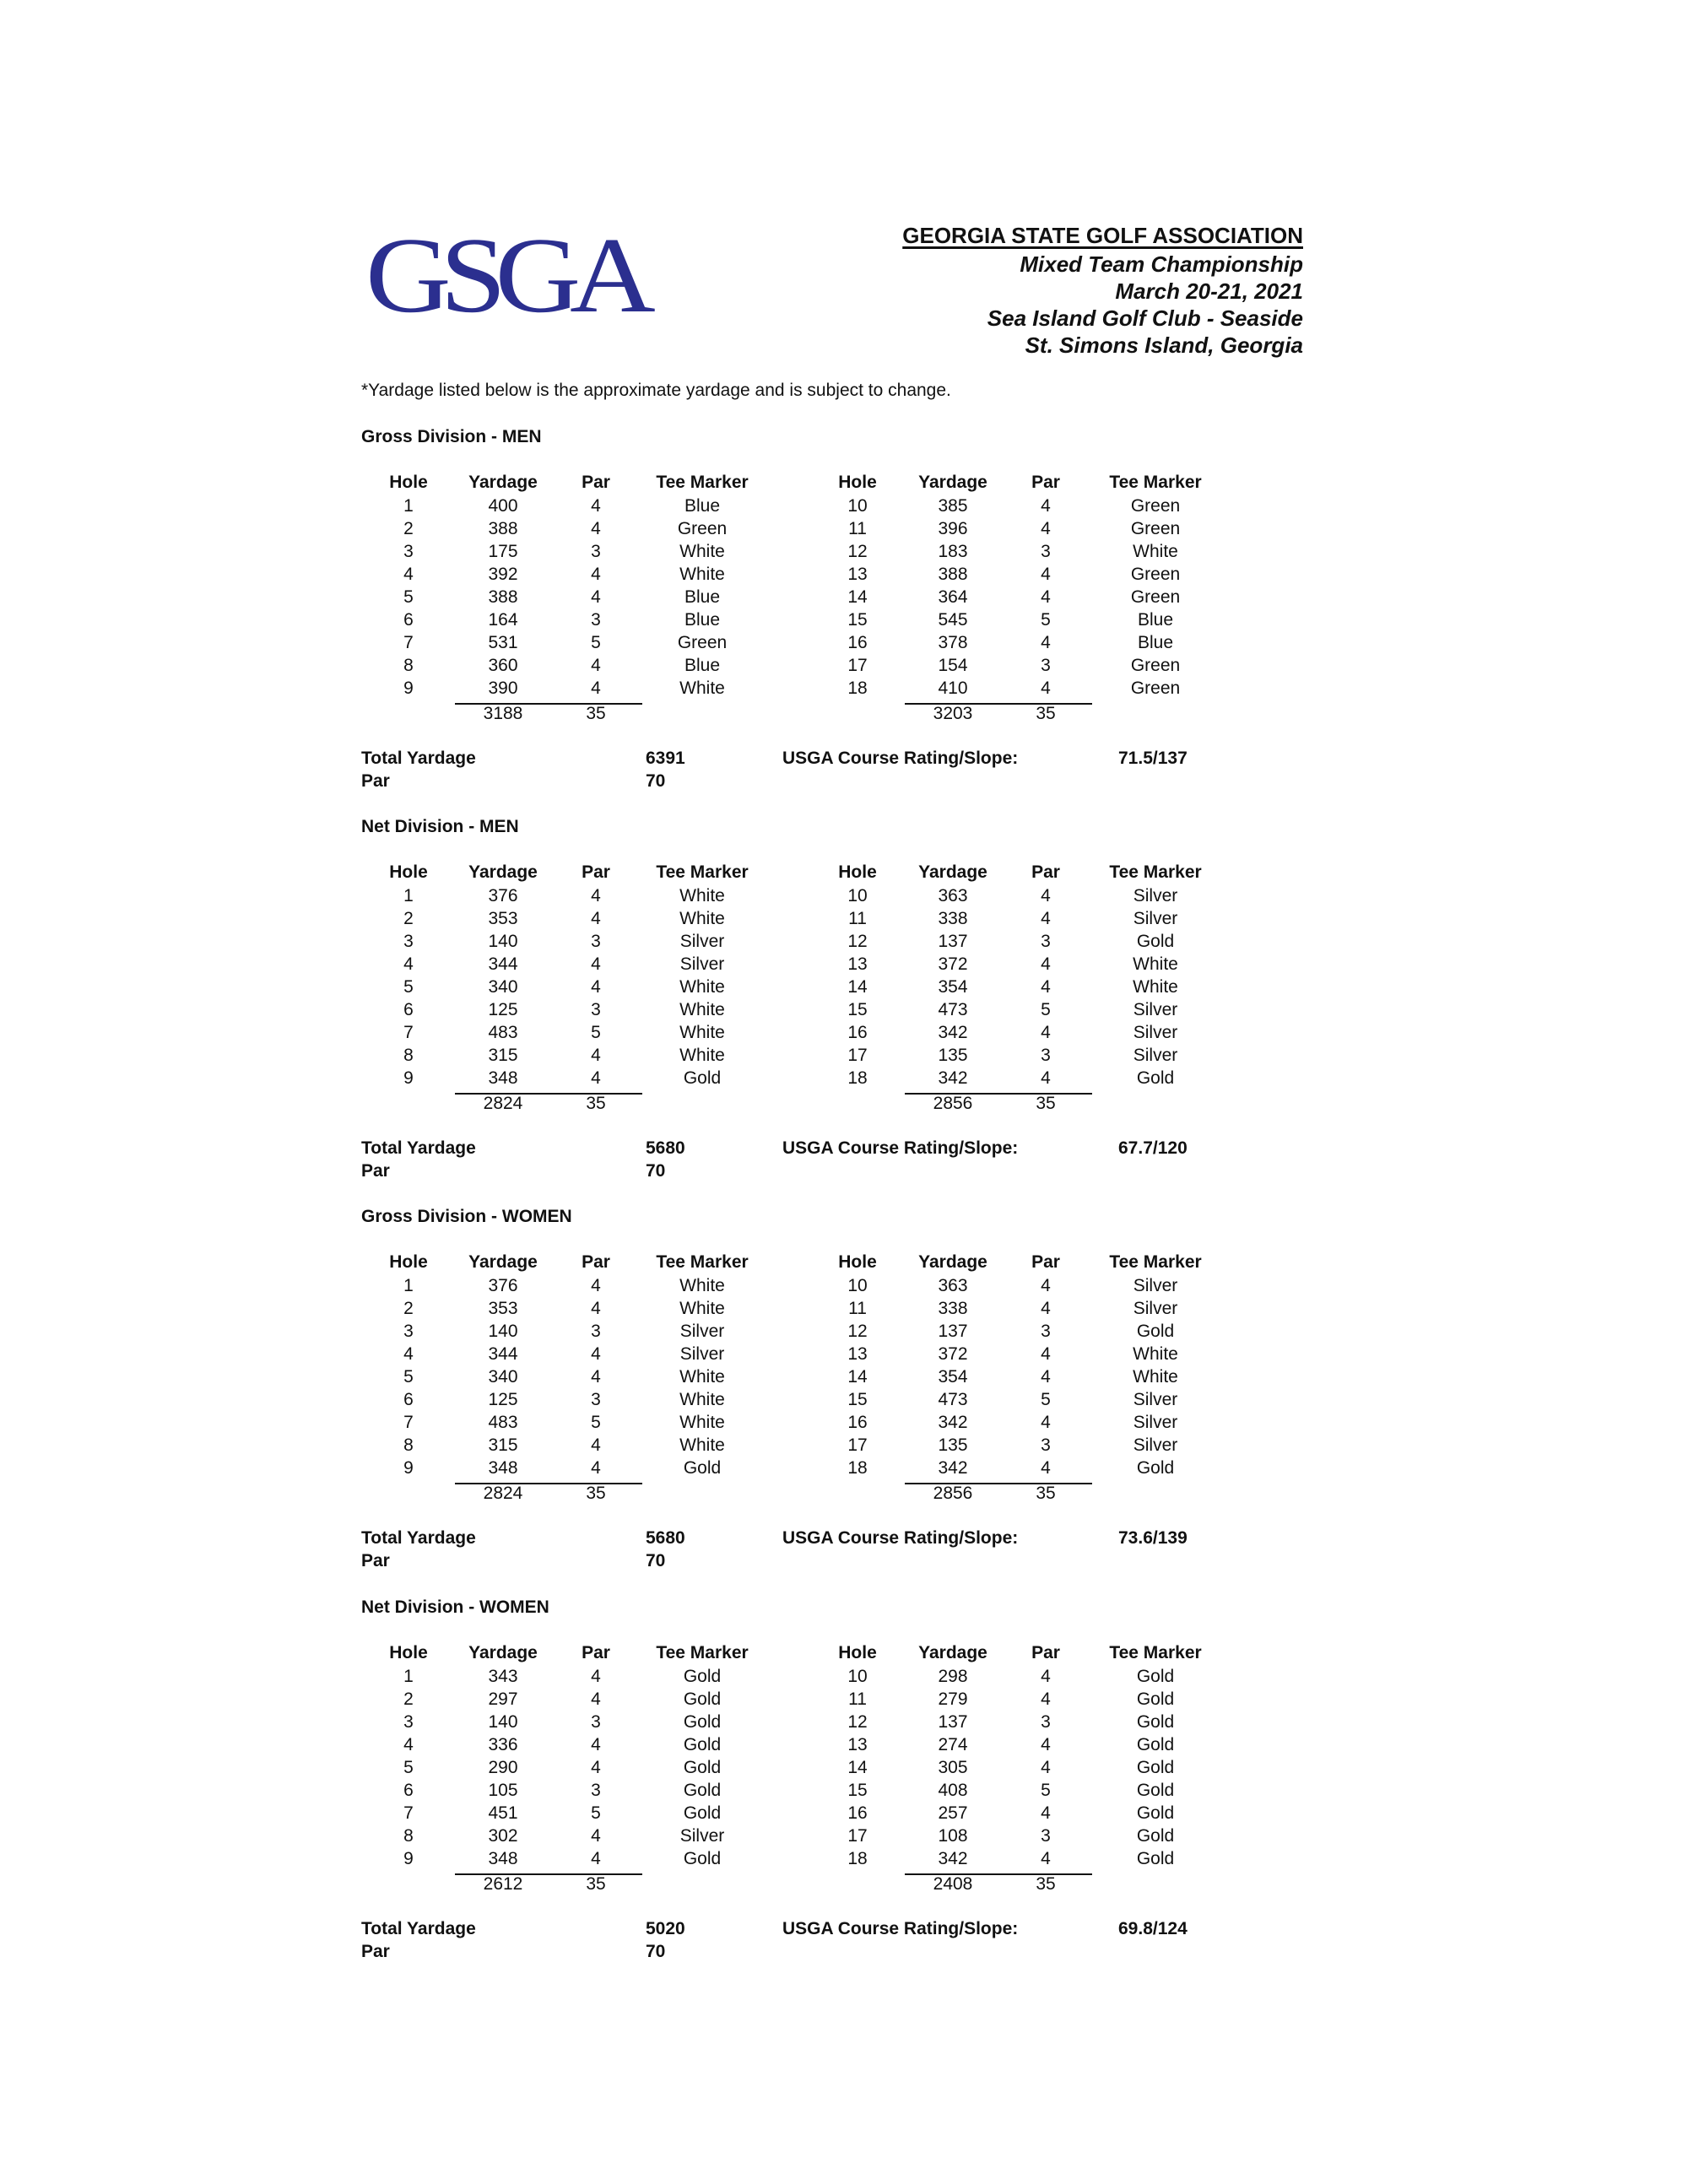 This screenshot has width=1688, height=2184. What do you see at coordinates (857, 1078) in the screenshot?
I see `cell-hole: 18` at bounding box center [857, 1078].